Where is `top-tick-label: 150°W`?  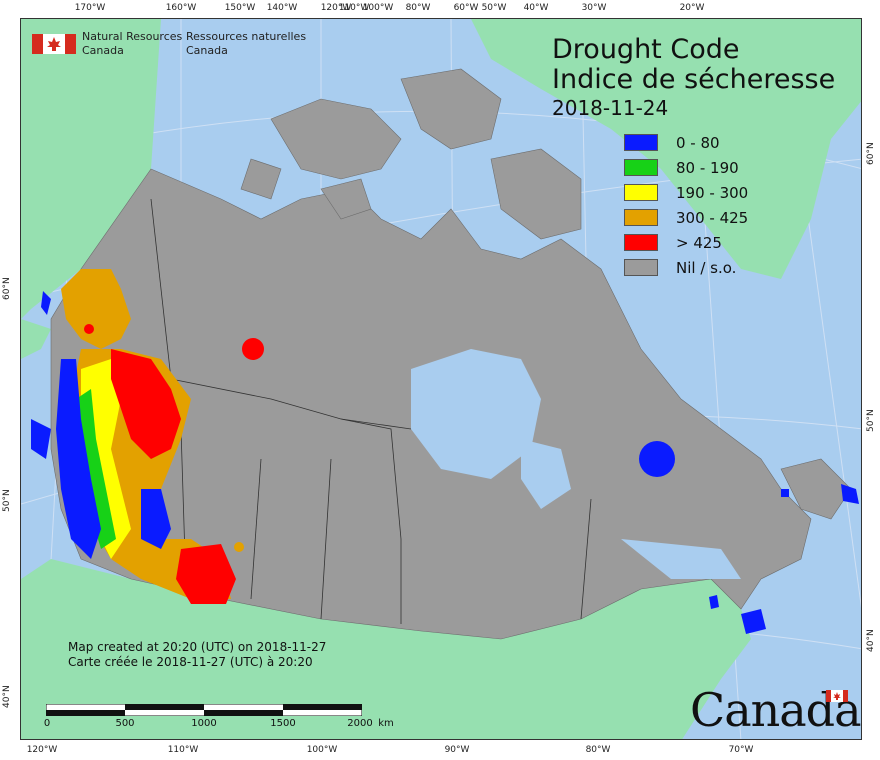
top-tick-label: 150°W is located at coordinates (240, 8).